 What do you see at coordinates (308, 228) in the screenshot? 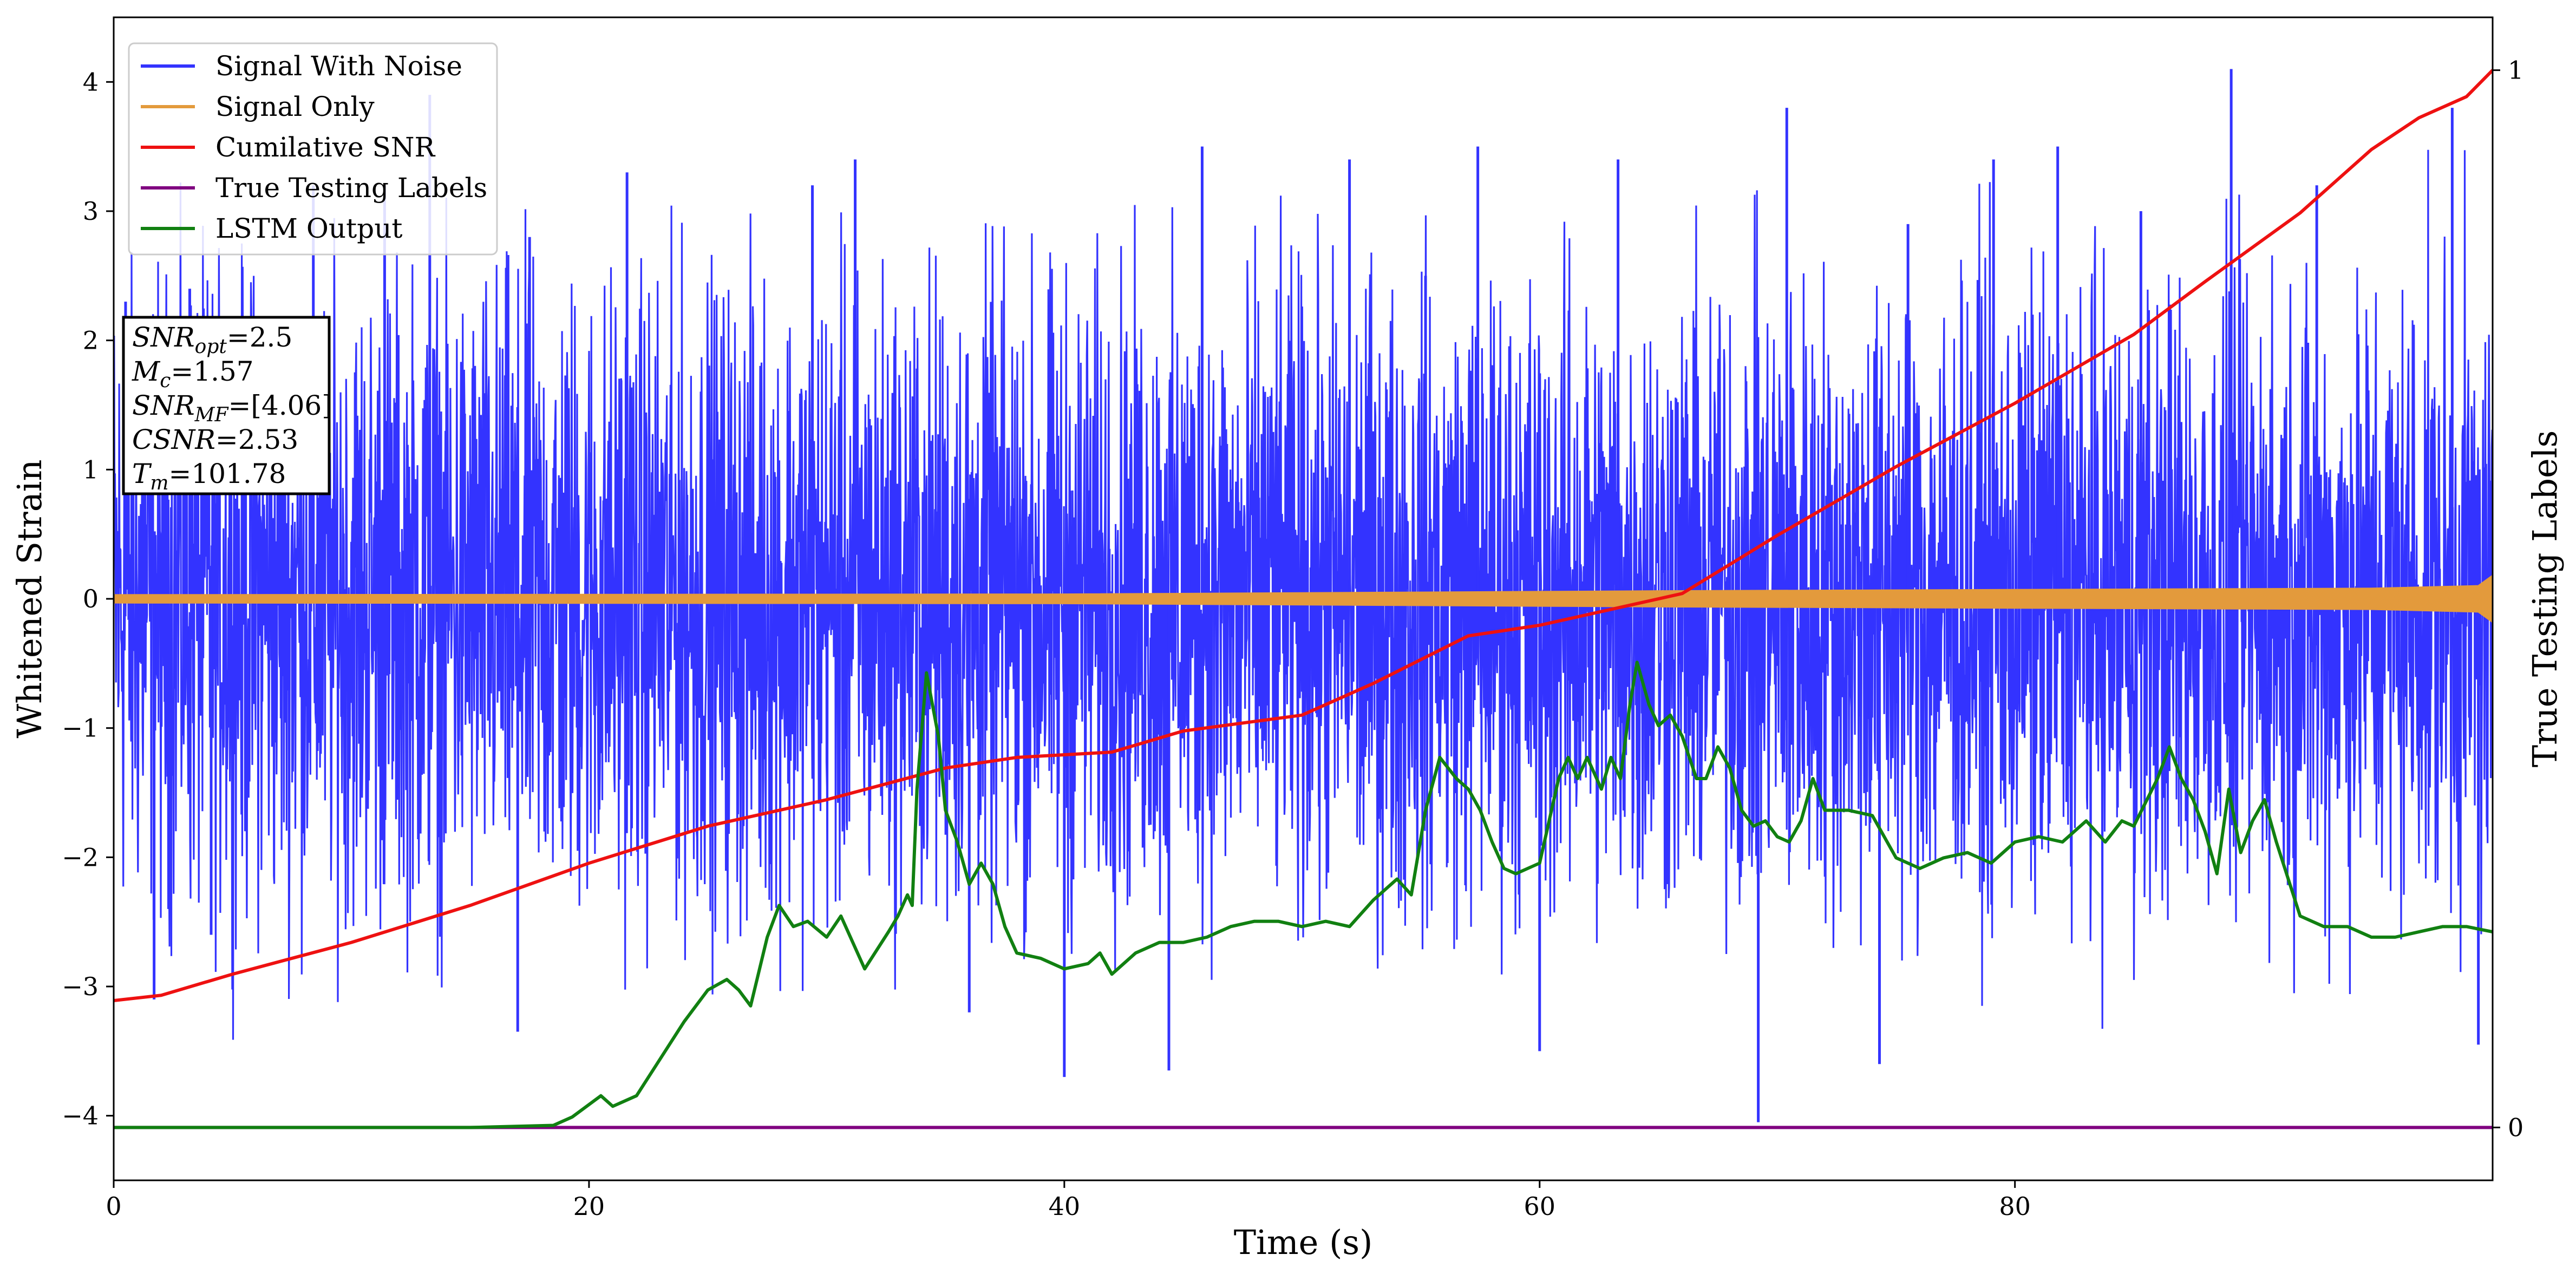
I see `legend-label: LSTM Output` at bounding box center [308, 228].